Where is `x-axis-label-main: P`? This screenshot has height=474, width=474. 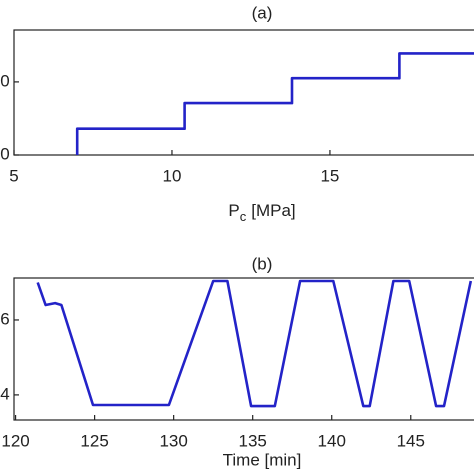 x-axis-label-main: P is located at coordinates (233, 210).